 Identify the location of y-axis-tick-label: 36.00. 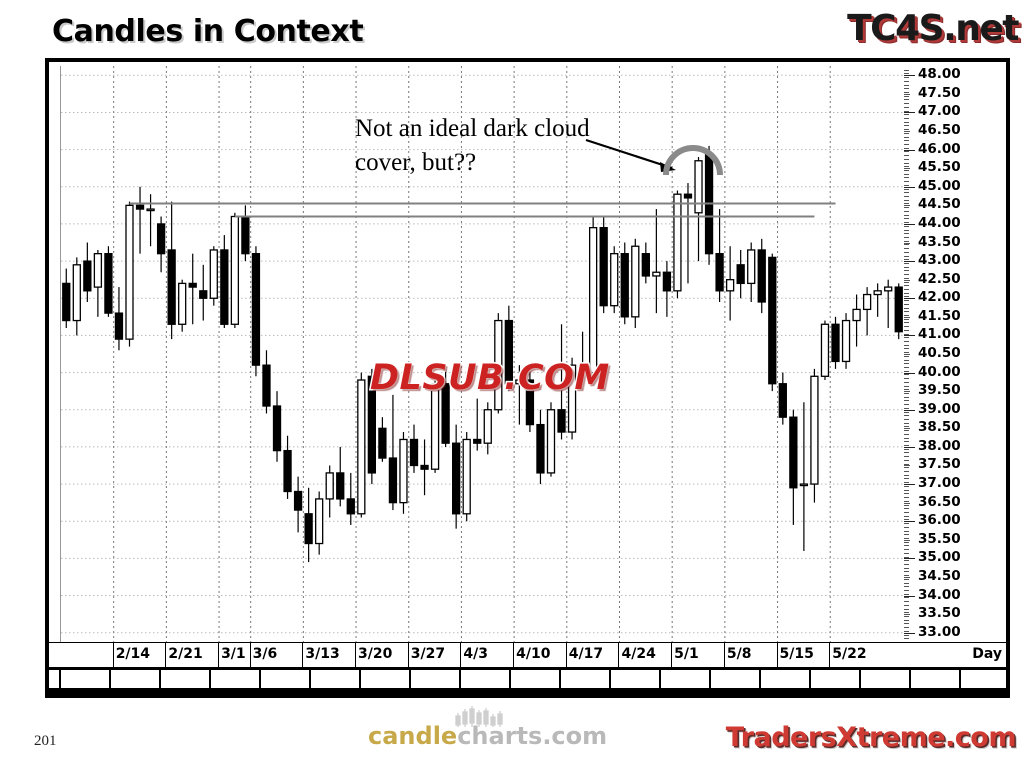
(939, 520).